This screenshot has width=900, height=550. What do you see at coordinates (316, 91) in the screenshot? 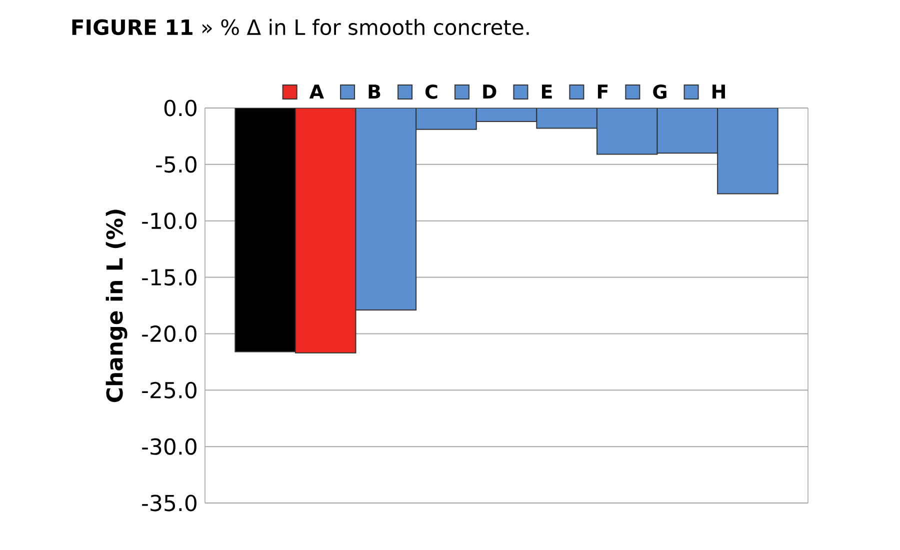
I see `legend-label: A` at bounding box center [316, 91].